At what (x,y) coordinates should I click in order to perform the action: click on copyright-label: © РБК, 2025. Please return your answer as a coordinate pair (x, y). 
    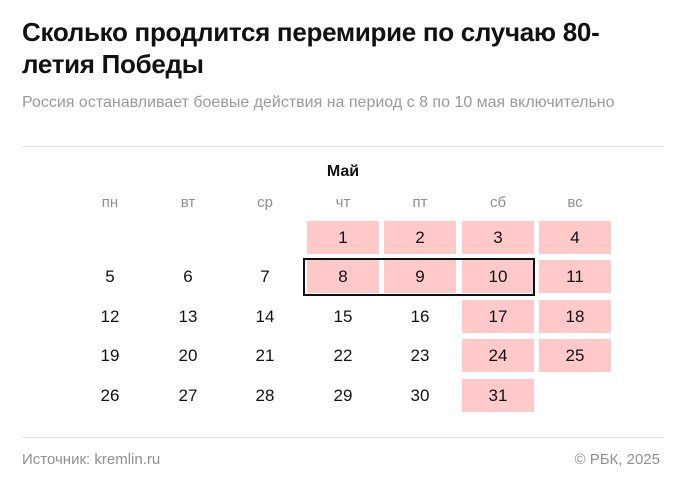
    Looking at the image, I should click on (617, 459).